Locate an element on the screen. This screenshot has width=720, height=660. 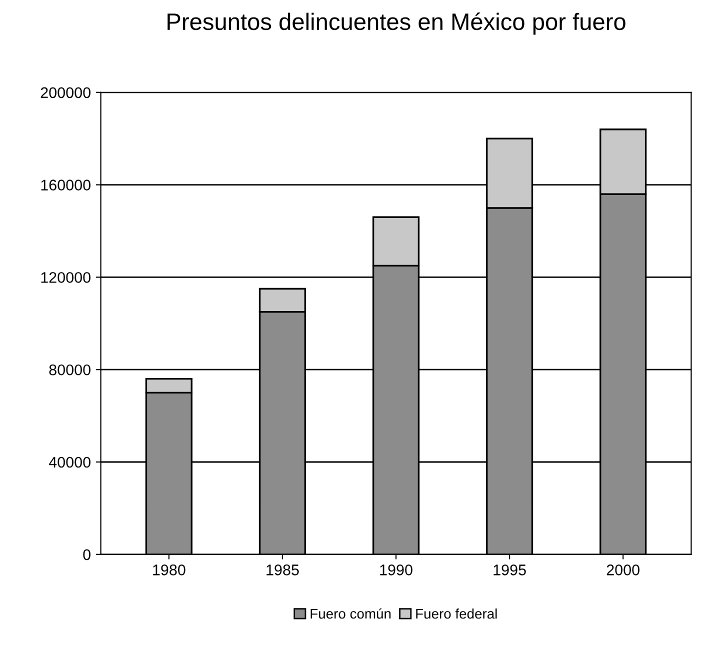
x-tick-label: 1990 is located at coordinates (396, 570).